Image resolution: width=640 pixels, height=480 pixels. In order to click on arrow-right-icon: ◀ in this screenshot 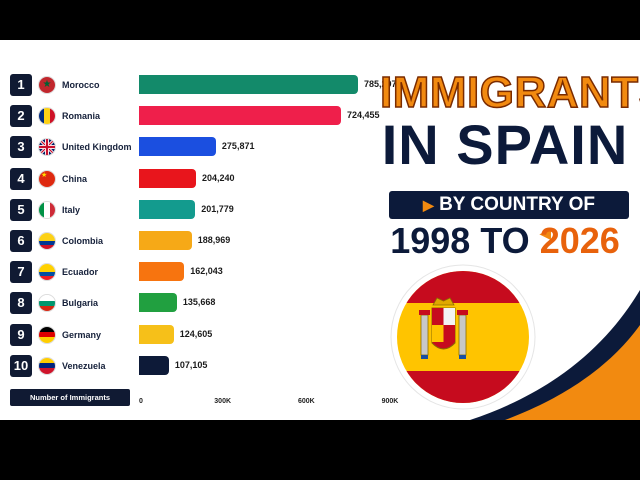, I will do `click(545, 233)`.